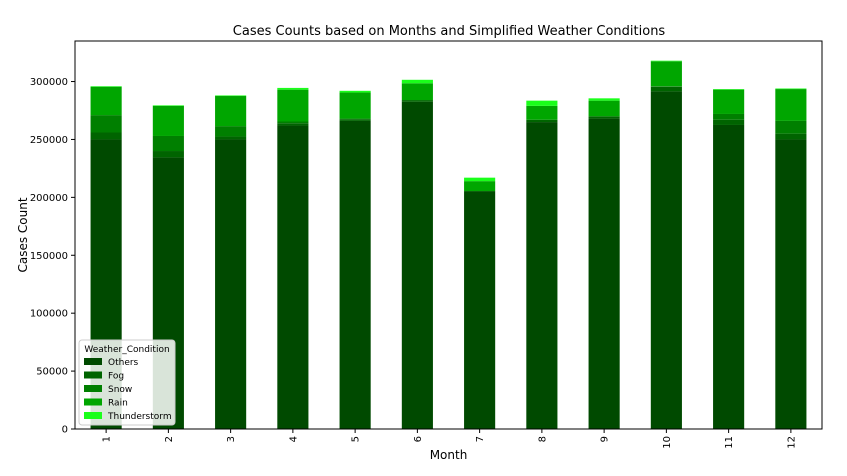 The width and height of the screenshot is (847, 476). What do you see at coordinates (231, 284) in the screenshot?
I see `bar-month-3-others` at bounding box center [231, 284].